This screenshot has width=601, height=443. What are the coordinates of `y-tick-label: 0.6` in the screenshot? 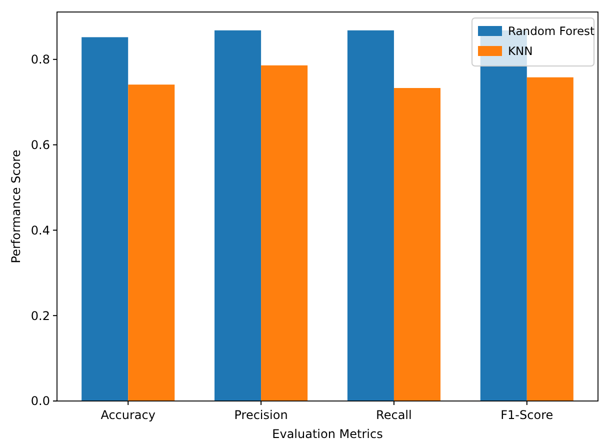 It's located at (40, 145).